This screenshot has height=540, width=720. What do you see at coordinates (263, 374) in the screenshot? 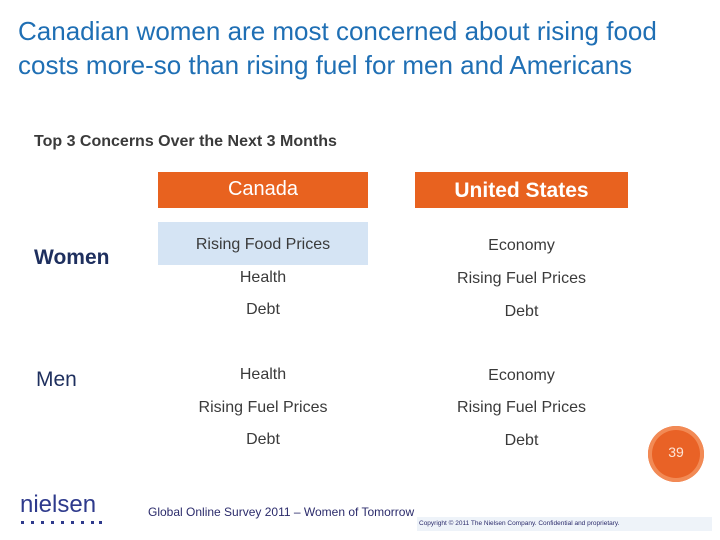
I see `men-canada-1: Health` at bounding box center [263, 374].